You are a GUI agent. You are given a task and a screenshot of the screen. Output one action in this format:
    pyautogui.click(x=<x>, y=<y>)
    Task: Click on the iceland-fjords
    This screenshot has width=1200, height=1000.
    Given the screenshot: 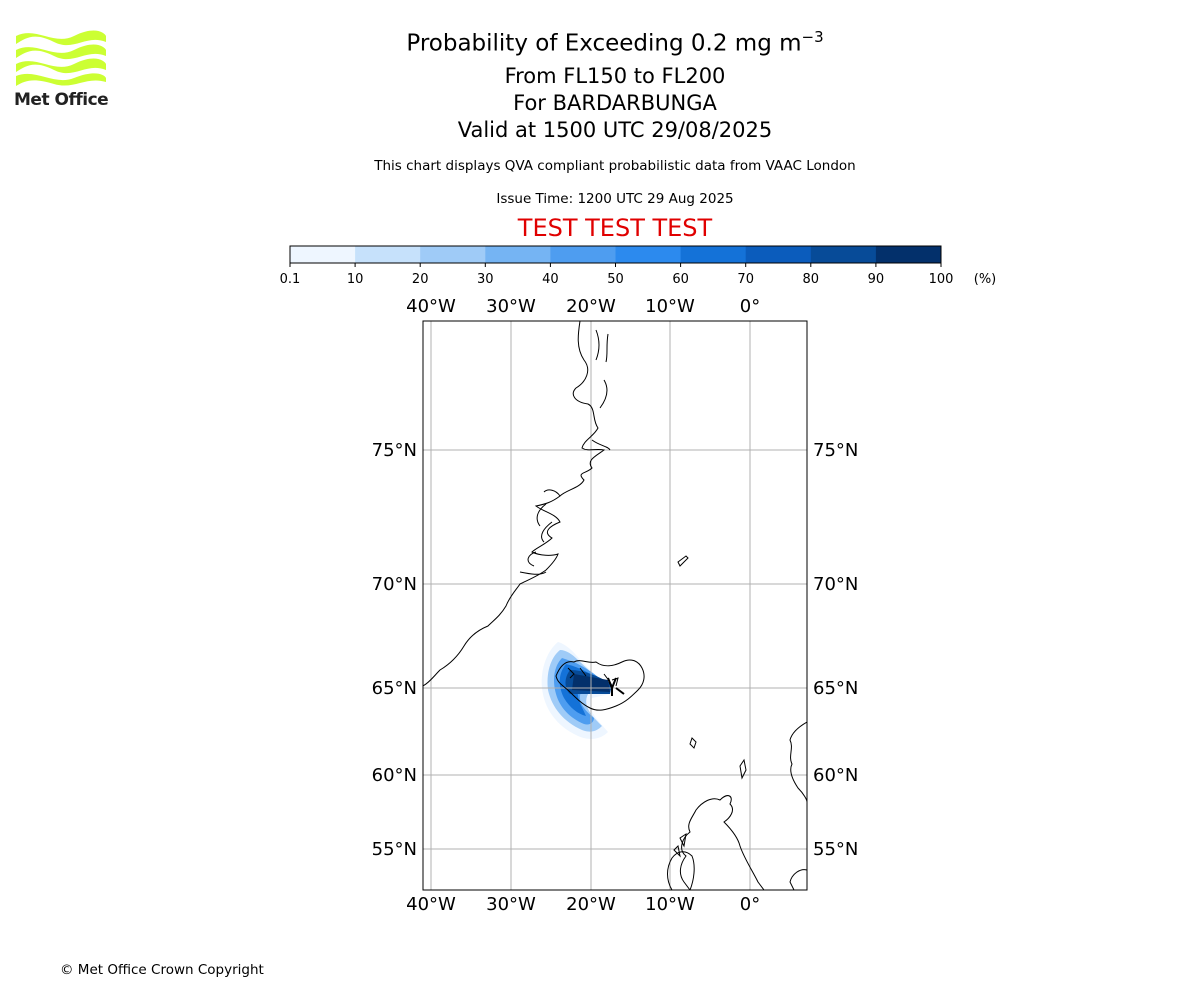 What is the action you would take?
    pyautogui.click(x=593, y=678)
    